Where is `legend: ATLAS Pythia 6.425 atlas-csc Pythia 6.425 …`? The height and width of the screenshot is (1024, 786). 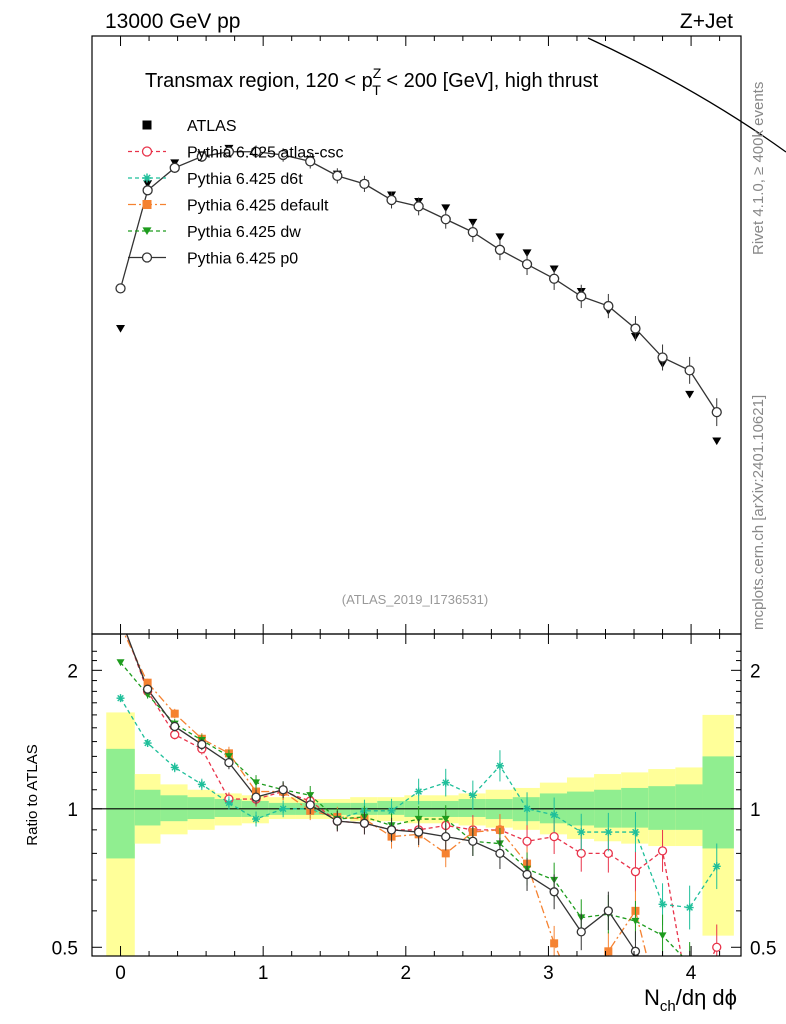
legend: ATLAS Pythia 6.425 atlas-csc Pythia 6.425 … is located at coordinates (236, 193).